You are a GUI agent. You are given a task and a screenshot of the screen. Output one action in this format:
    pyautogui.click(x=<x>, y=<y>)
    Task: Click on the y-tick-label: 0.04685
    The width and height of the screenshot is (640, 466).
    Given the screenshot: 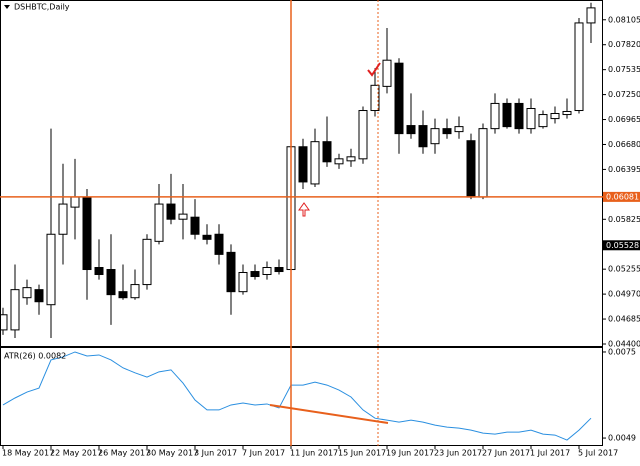 What is the action you would take?
    pyautogui.click(x=624, y=319)
    